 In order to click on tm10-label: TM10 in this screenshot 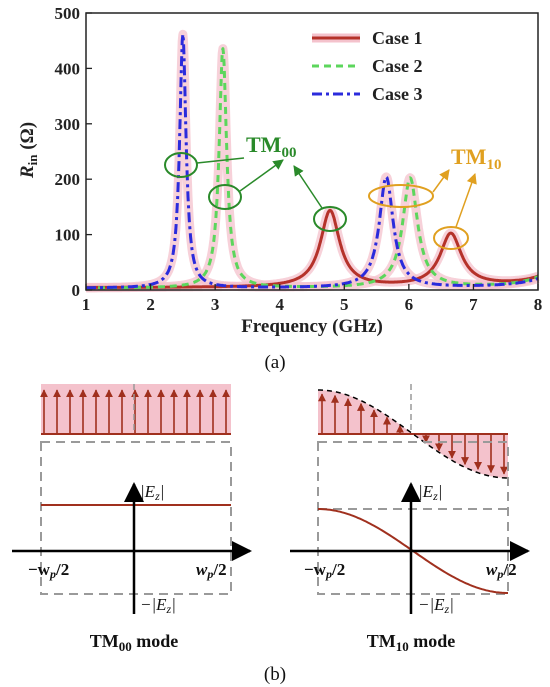, I will do `click(476, 158)`.